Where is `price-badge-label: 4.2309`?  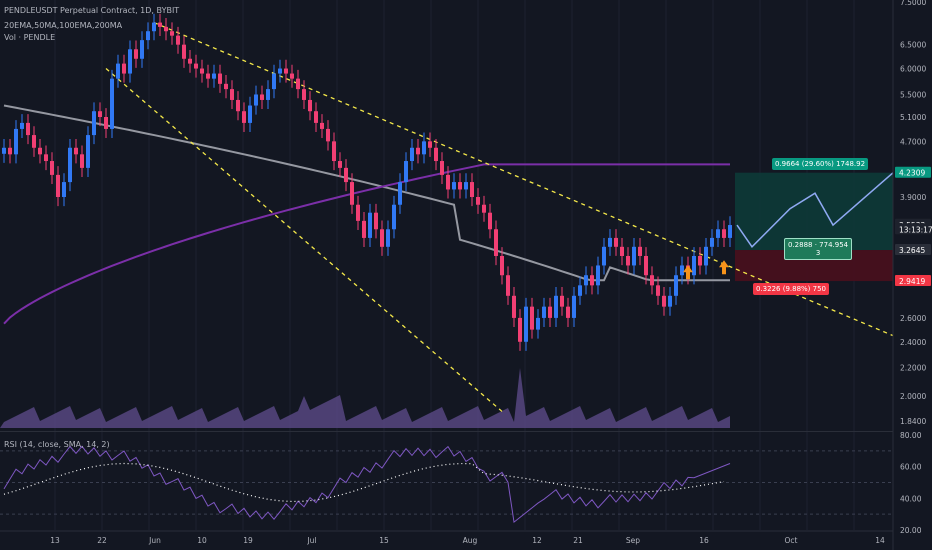 price-badge-label: 4.2309 is located at coordinates (912, 173).